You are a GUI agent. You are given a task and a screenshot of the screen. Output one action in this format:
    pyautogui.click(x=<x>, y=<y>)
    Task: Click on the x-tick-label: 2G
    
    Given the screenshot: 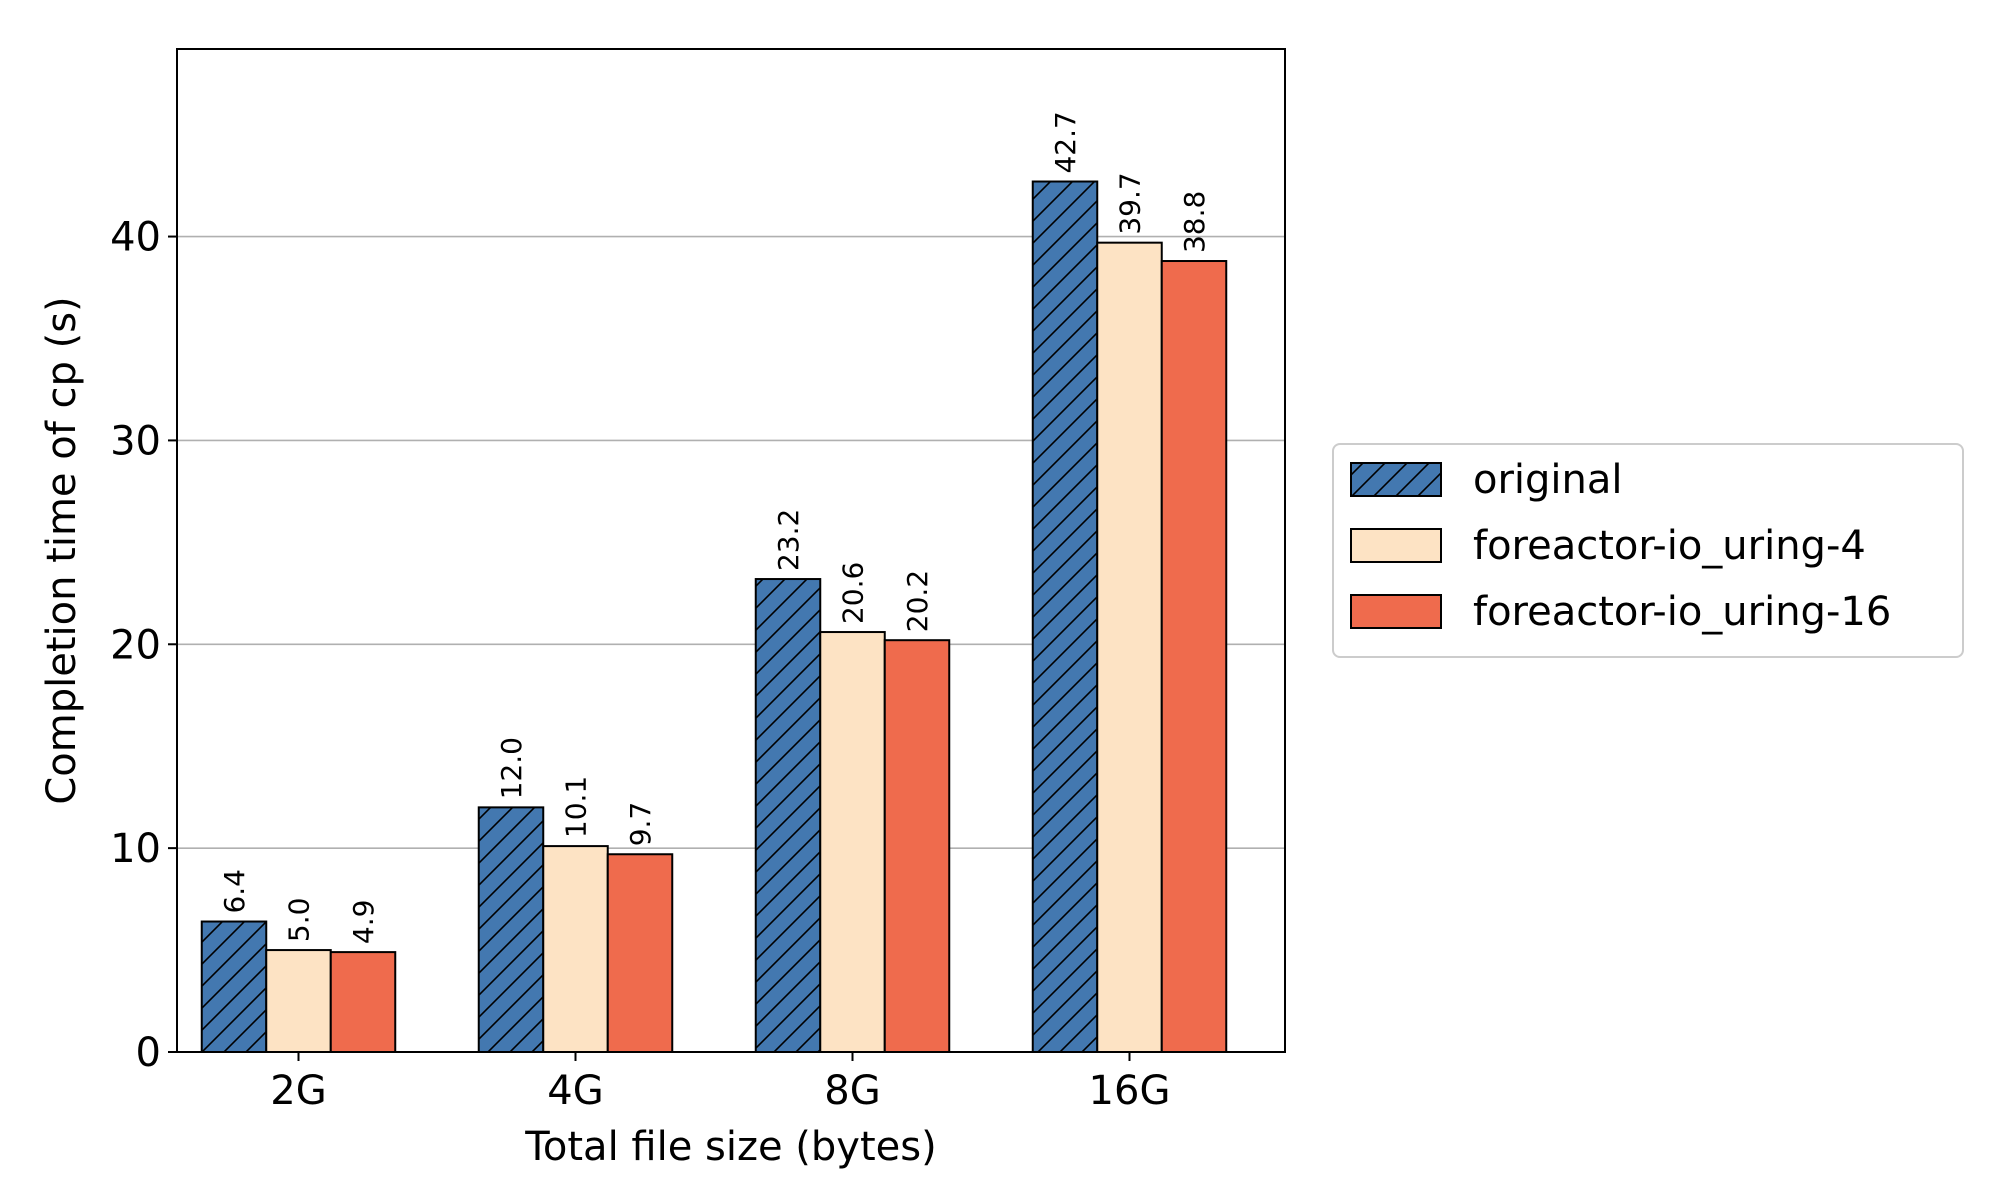 What is the action you would take?
    pyautogui.click(x=298, y=1091)
    